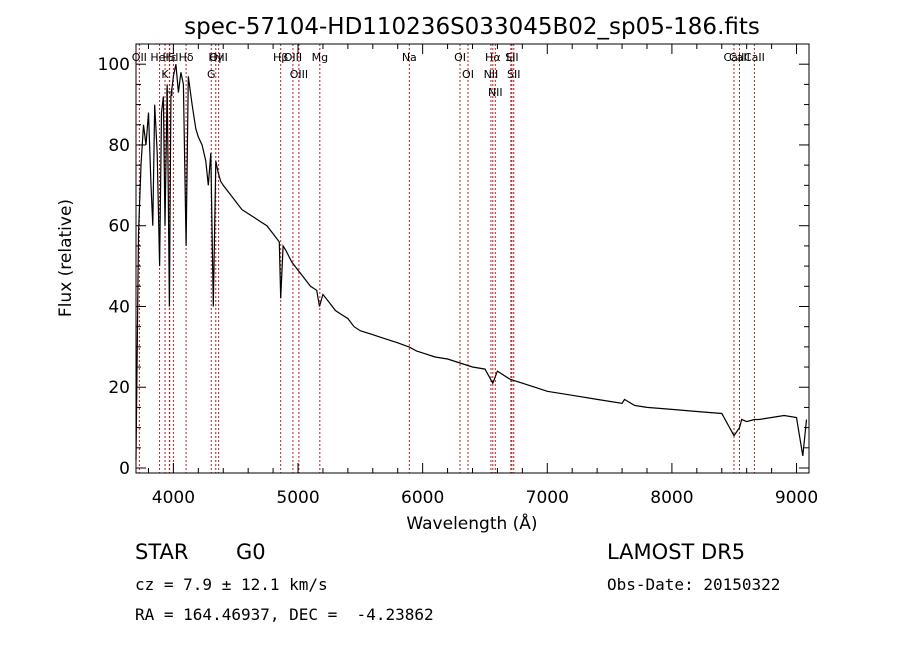  Describe the element at coordinates (119, 307) in the screenshot. I see `y-tick-label: 40` at that location.